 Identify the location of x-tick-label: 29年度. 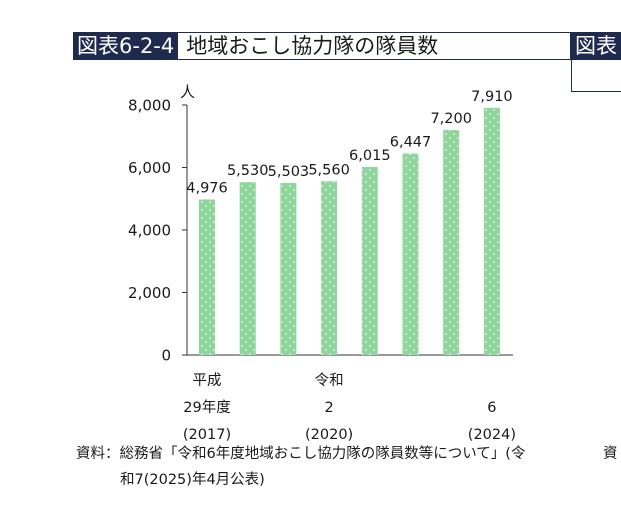
(206, 407).